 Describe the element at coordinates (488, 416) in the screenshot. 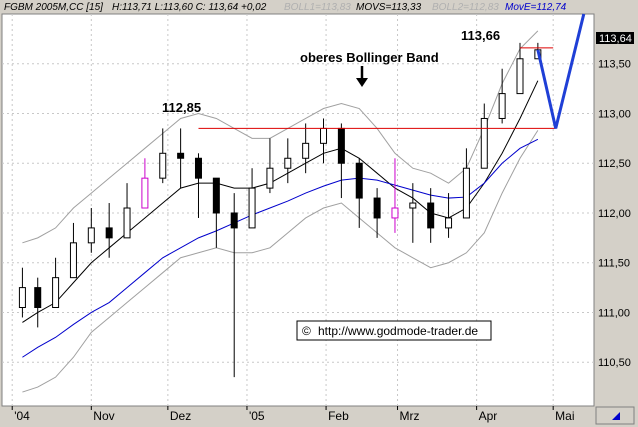

I see `x-tick-label: Apr` at that location.